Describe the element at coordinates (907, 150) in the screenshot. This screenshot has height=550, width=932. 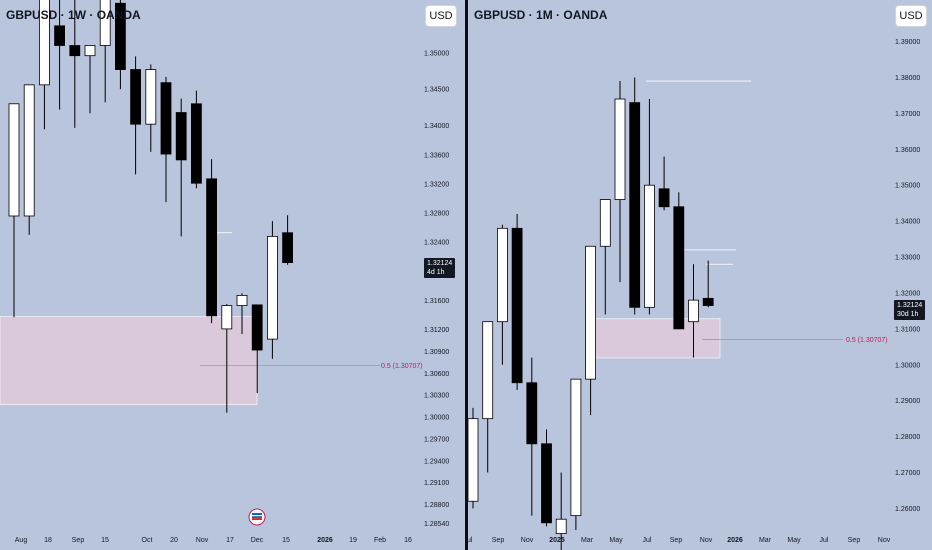
I see `y-axis-tick-label: 1.36000` at that location.